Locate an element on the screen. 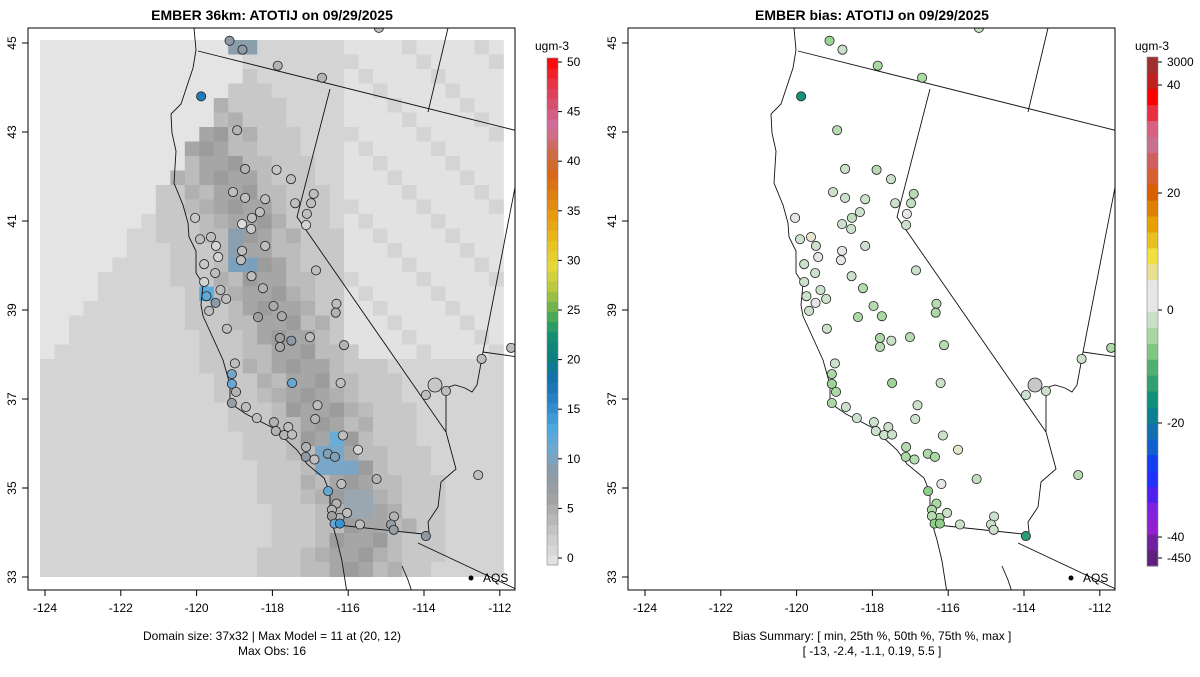  x-tick-label: -116 is located at coordinates (348, 608).